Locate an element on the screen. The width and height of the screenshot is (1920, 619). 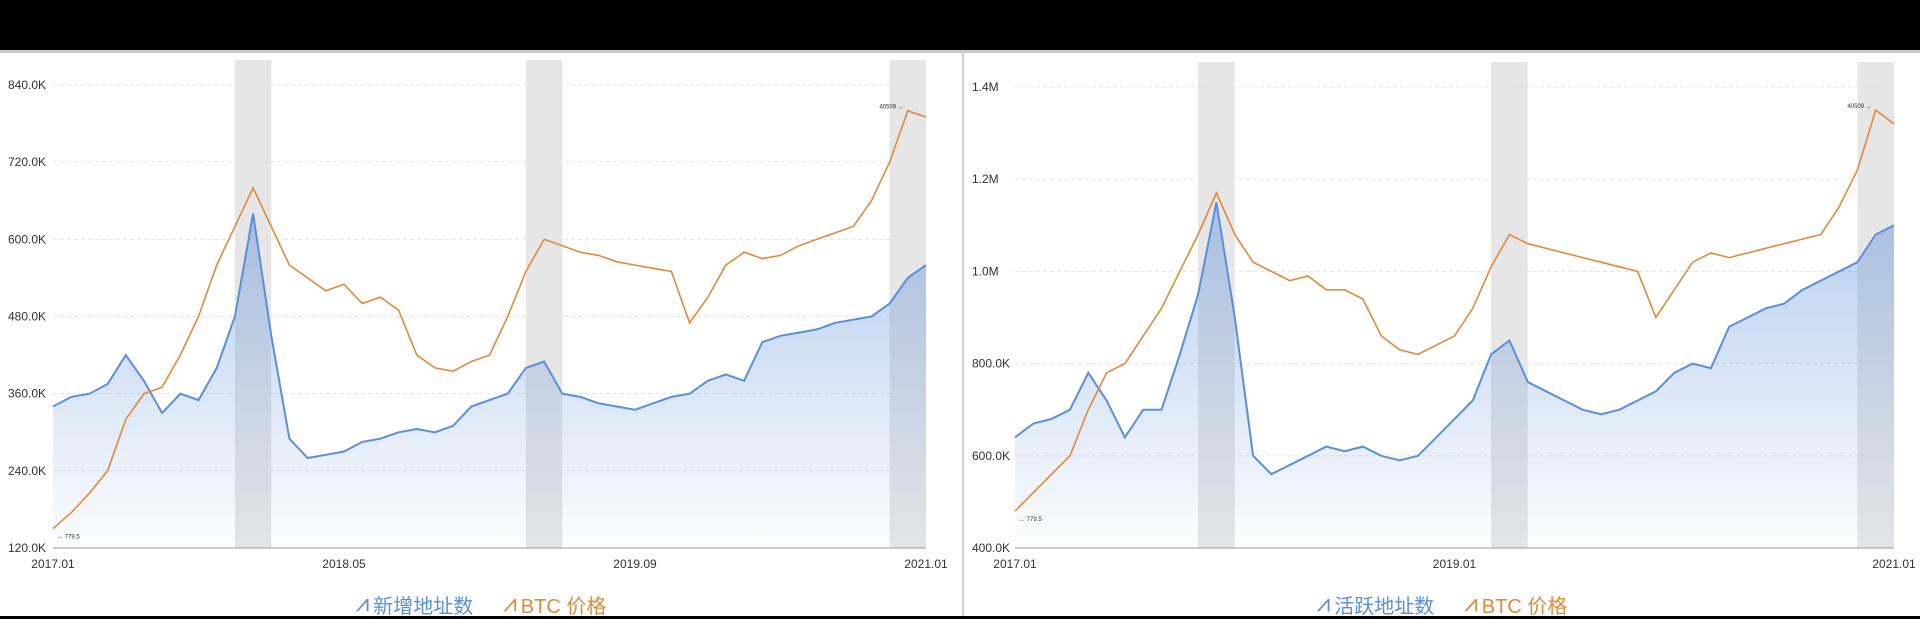
legend-label-address: 新增地址数 is located at coordinates (423, 606).